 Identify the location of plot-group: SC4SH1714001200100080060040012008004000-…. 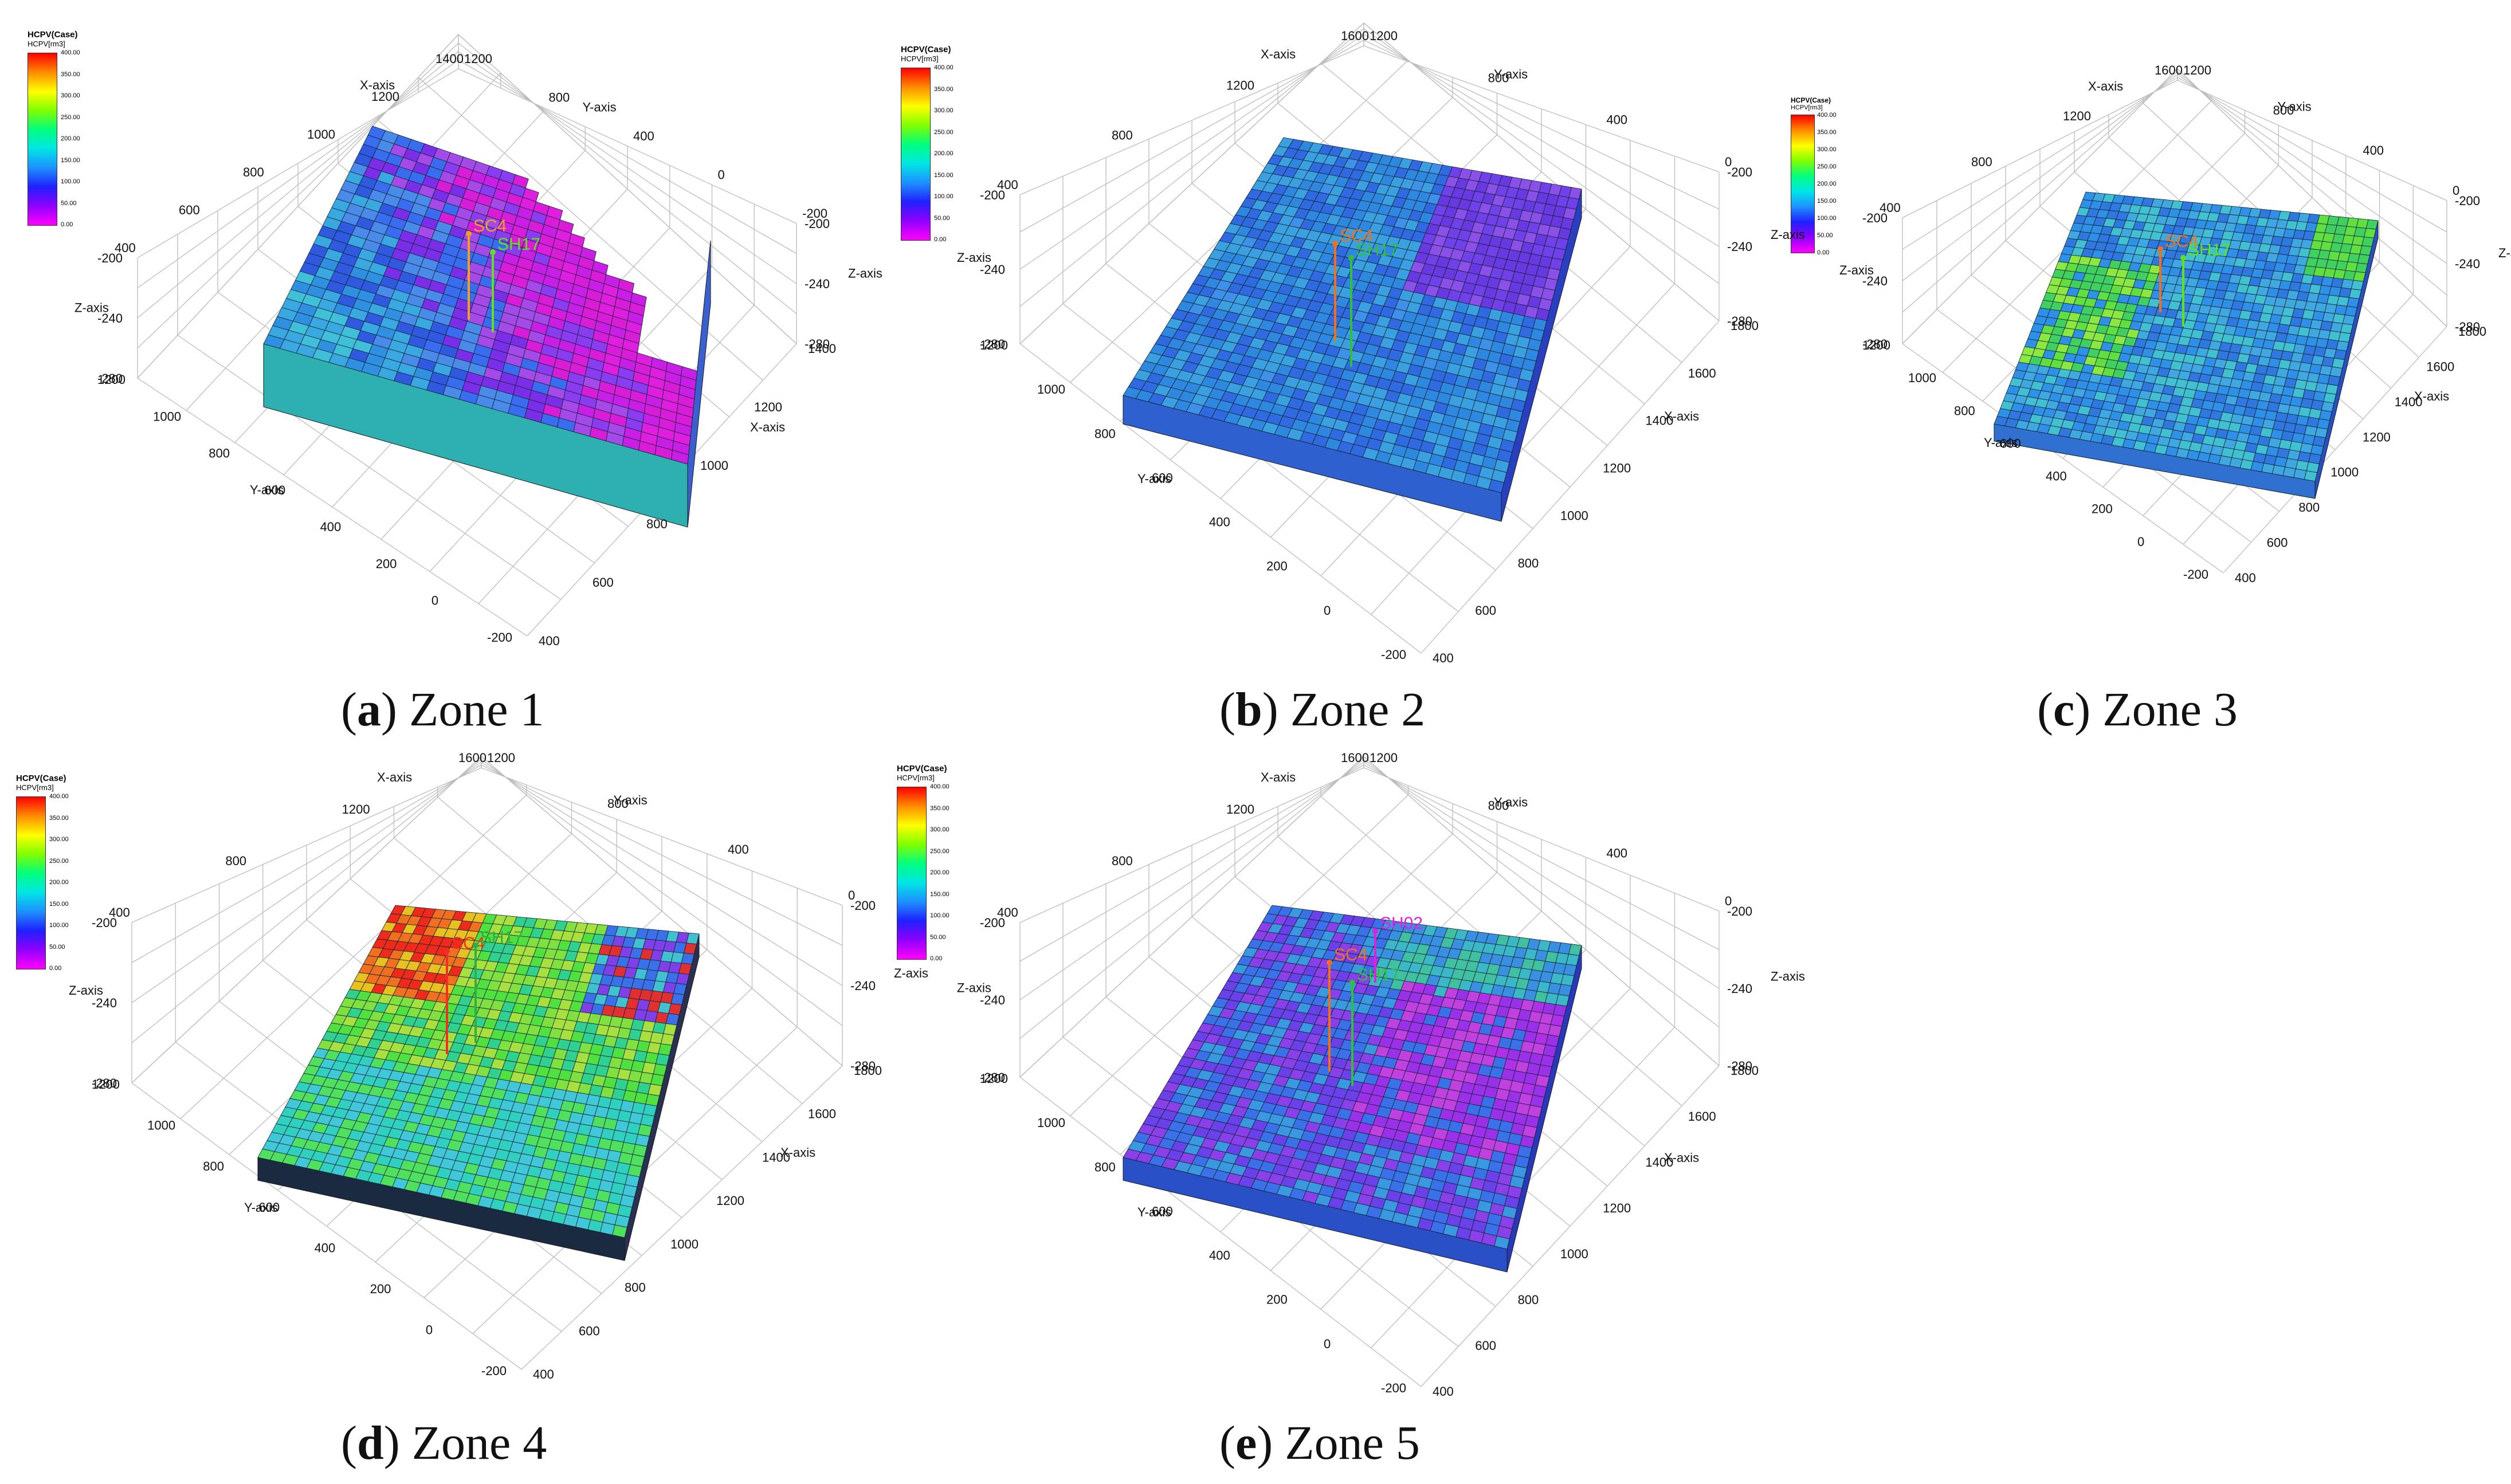
(478, 341).